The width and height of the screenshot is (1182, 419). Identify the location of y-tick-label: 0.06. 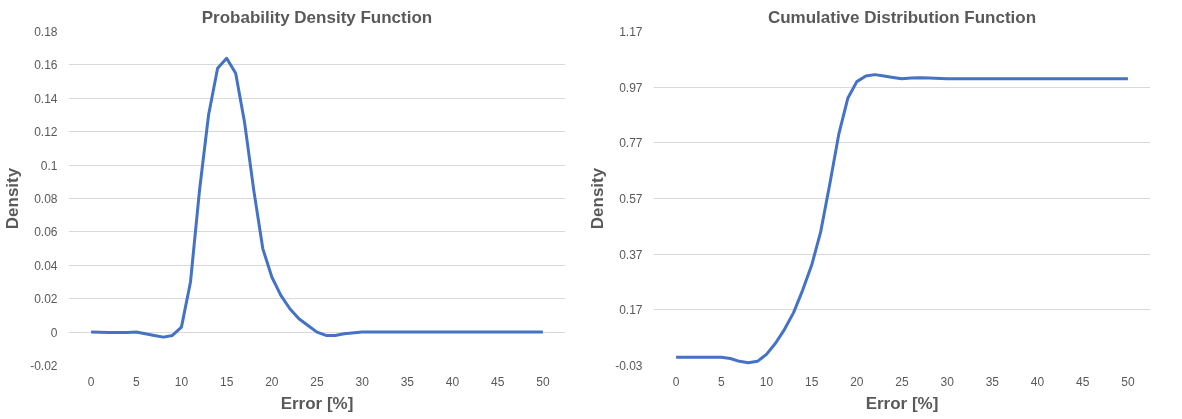
(46, 232).